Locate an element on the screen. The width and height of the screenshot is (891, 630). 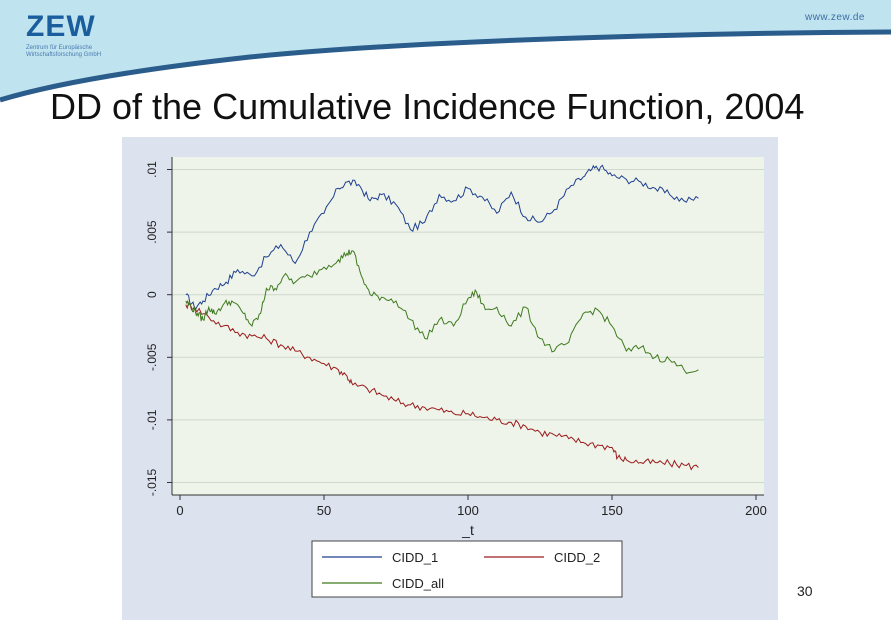
zew-logo: ZEW is located at coordinates (61, 26).